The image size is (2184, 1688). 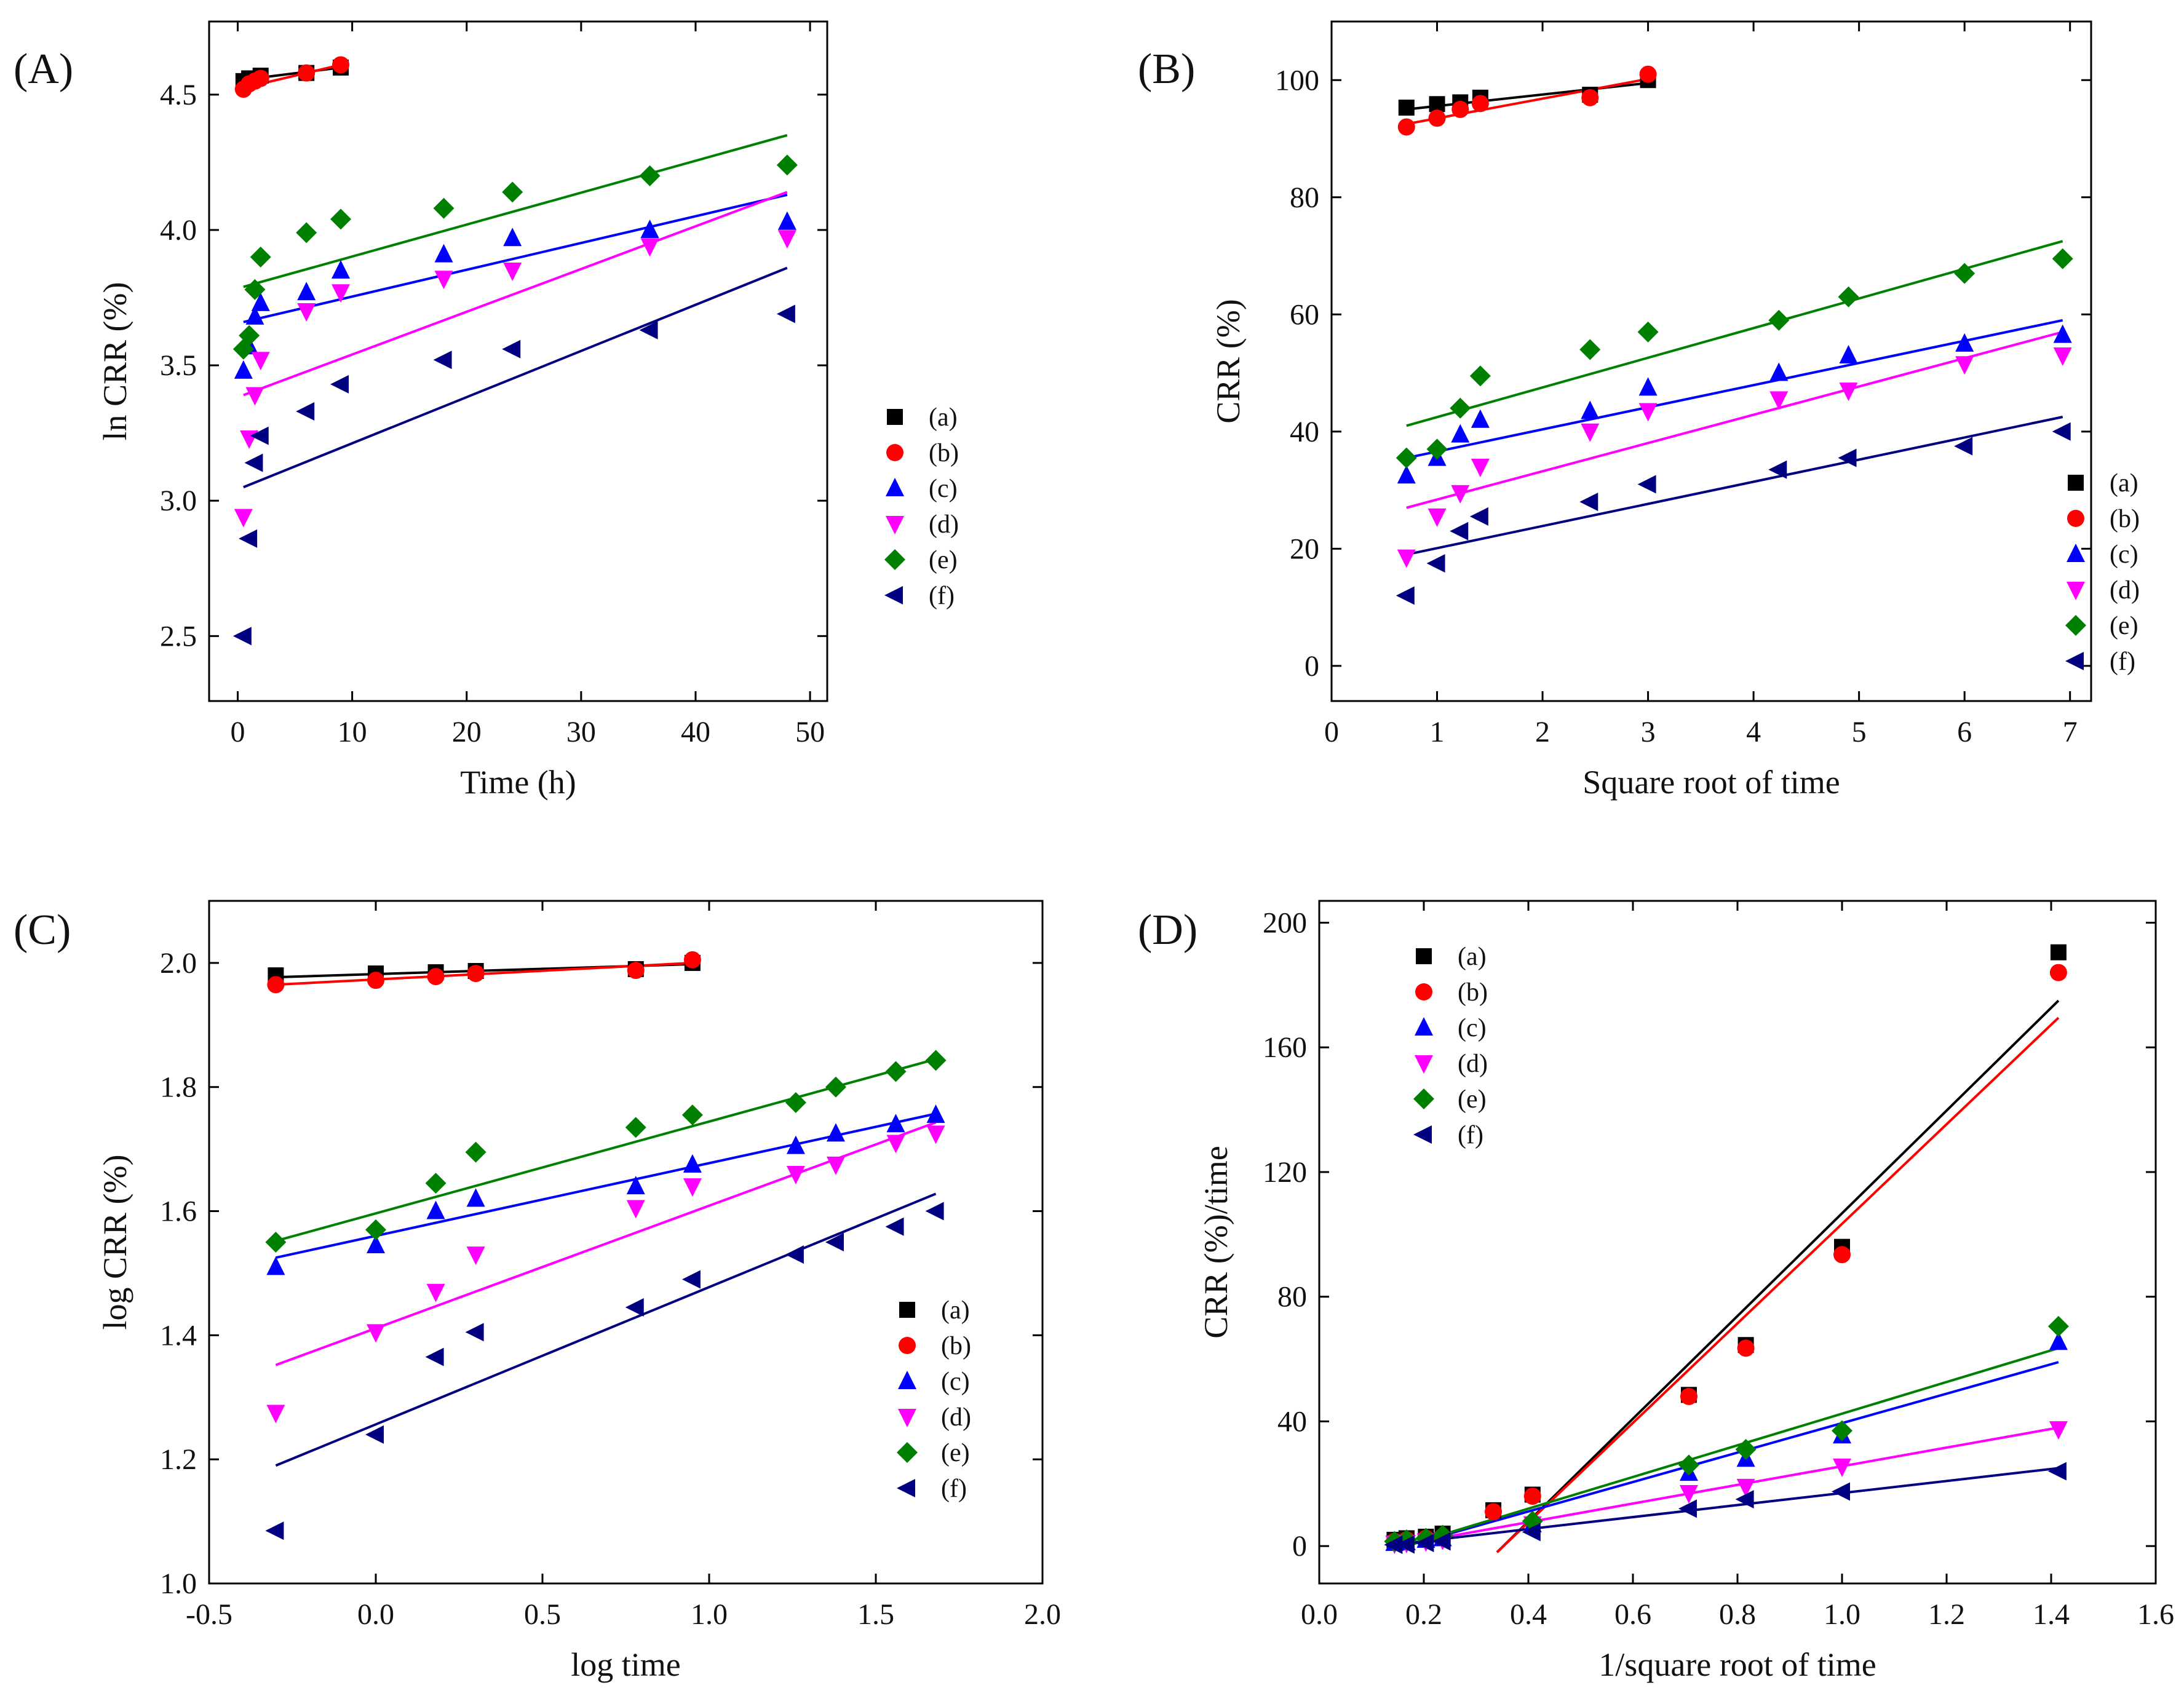 I want to click on legend-label-d: (d), so click(x=956, y=1417).